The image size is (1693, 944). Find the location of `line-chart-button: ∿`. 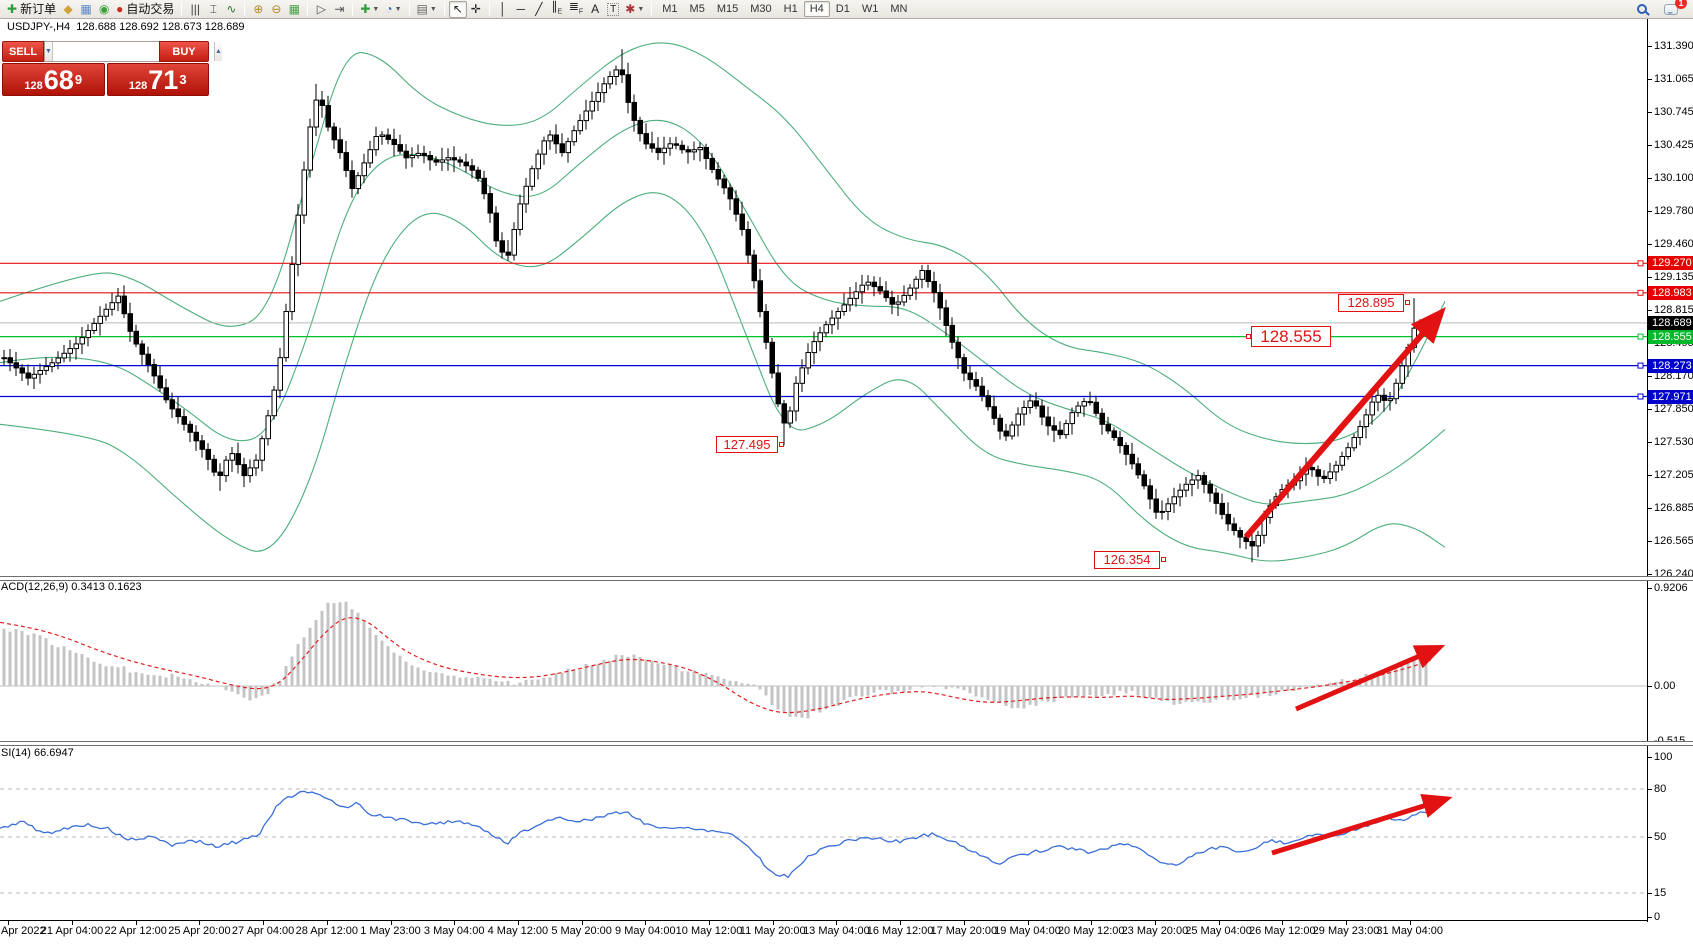

line-chart-button: ∿ is located at coordinates (231, 9).